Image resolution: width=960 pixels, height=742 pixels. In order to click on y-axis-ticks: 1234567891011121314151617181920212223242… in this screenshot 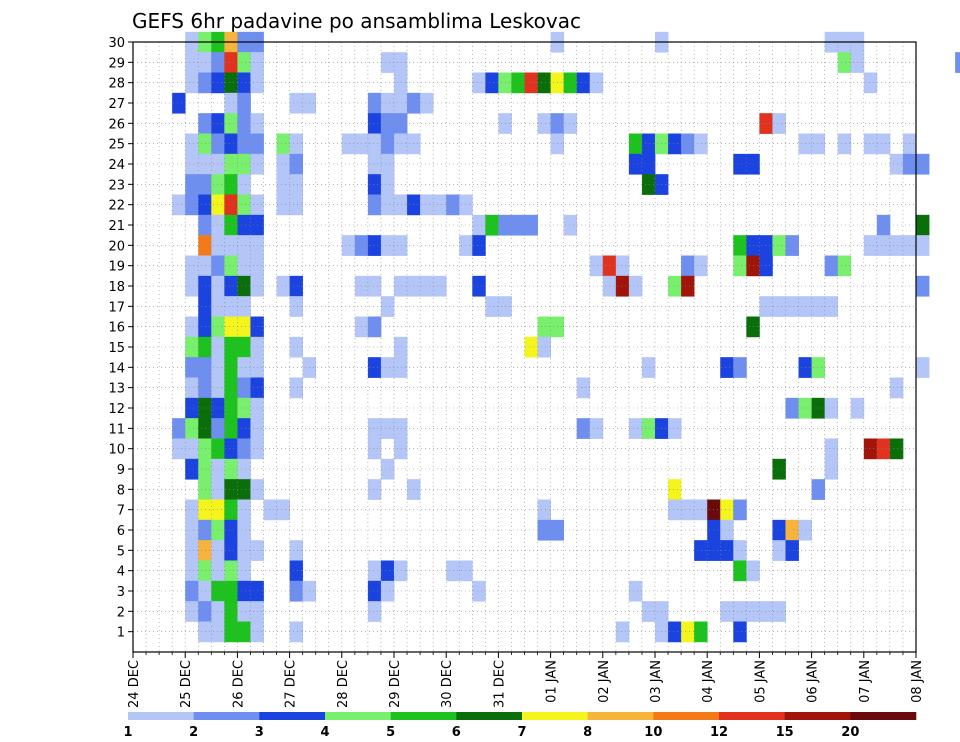, I will do `click(120, 338)`.